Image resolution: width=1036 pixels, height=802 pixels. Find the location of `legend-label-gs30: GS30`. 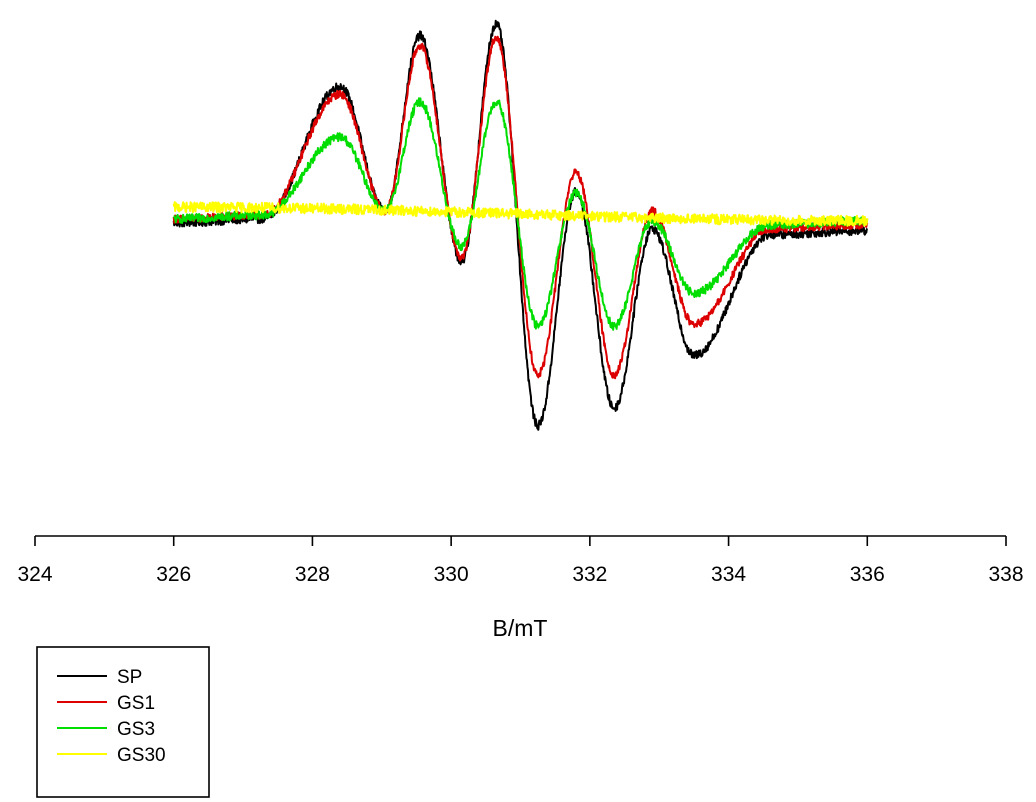

legend-label-gs30: GS30 is located at coordinates (141, 755).